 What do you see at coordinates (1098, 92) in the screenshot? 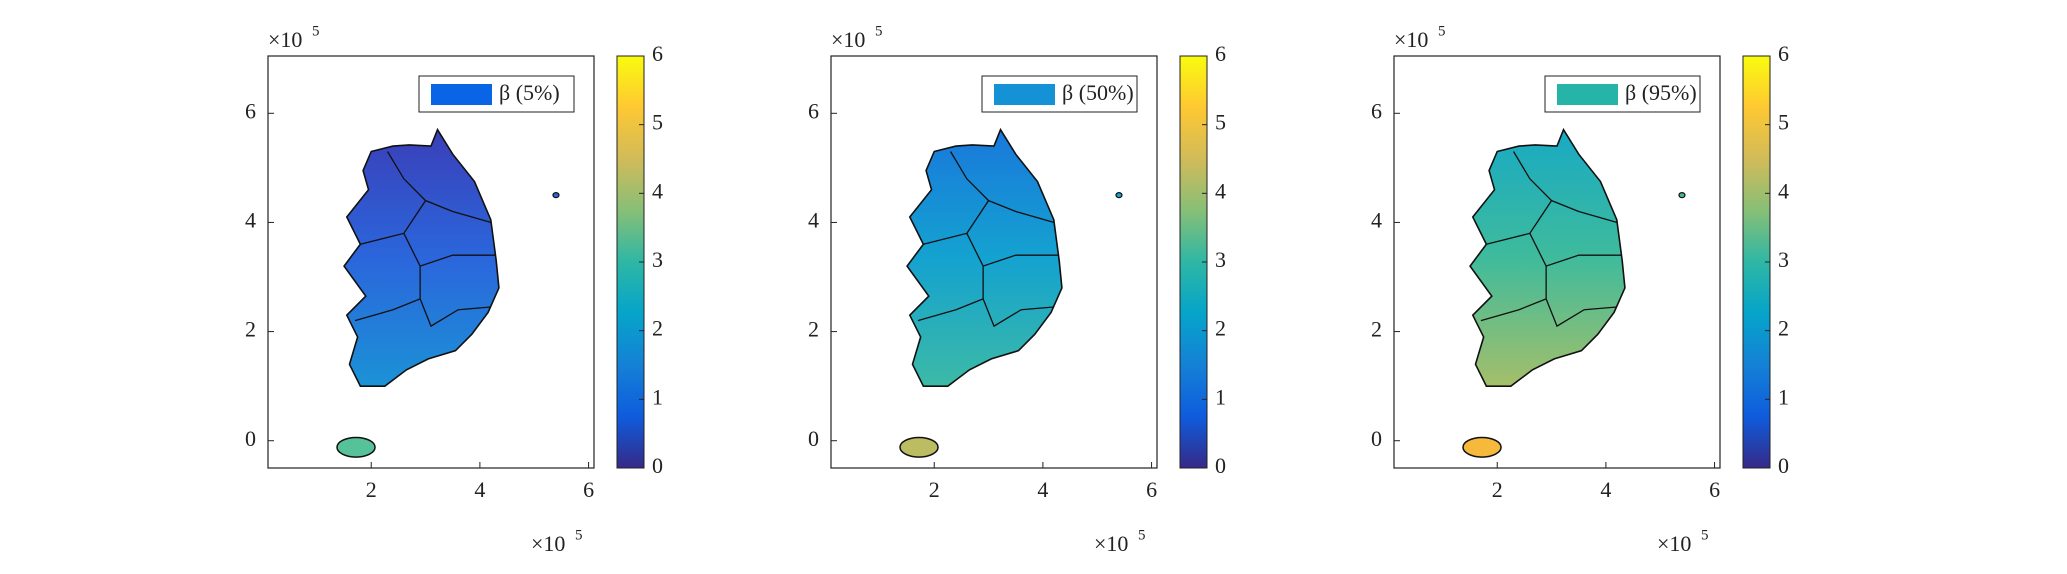
I see `legend-label: β (50%)` at bounding box center [1098, 92].